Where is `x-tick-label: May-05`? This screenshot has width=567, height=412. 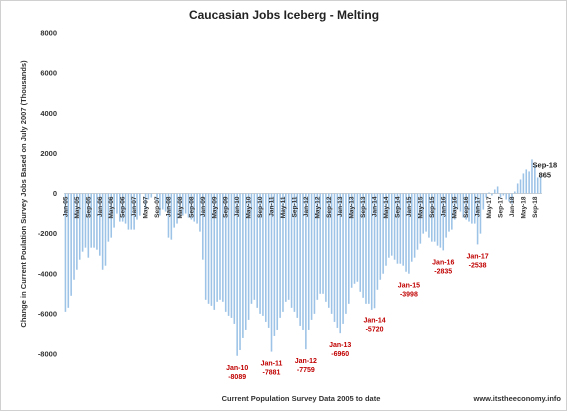 x-tick-label: May-05 is located at coordinates (77, 207).